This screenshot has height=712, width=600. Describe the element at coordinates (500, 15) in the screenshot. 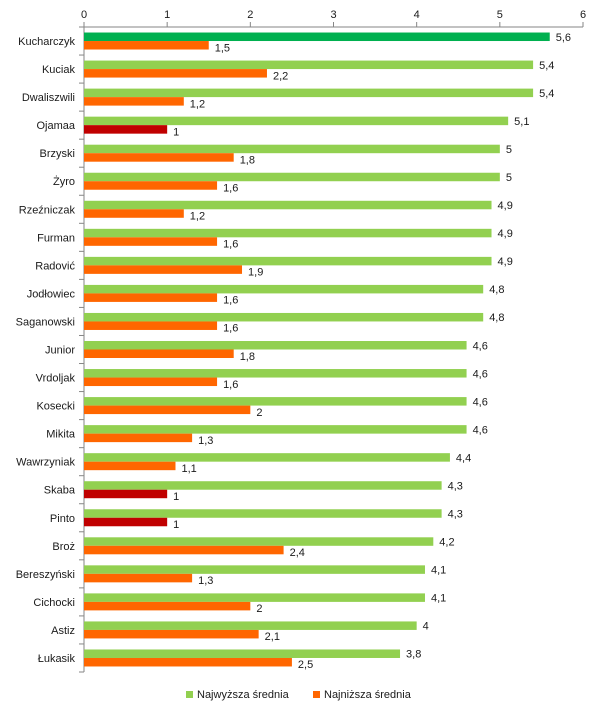

I see `x-tick-label: 5` at that location.